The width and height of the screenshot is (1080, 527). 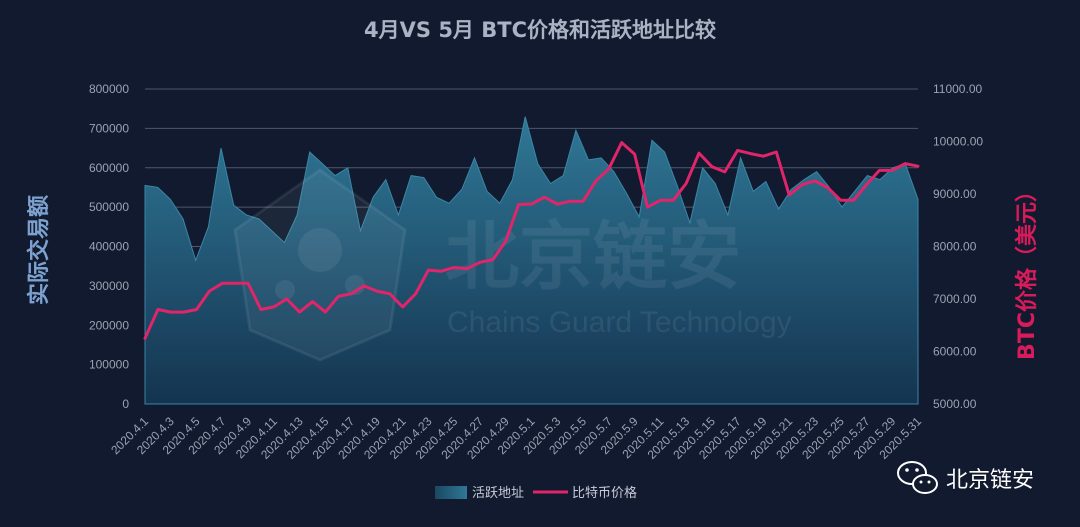 What do you see at coordinates (917, 477) in the screenshot?
I see `wechat-icon` at bounding box center [917, 477].